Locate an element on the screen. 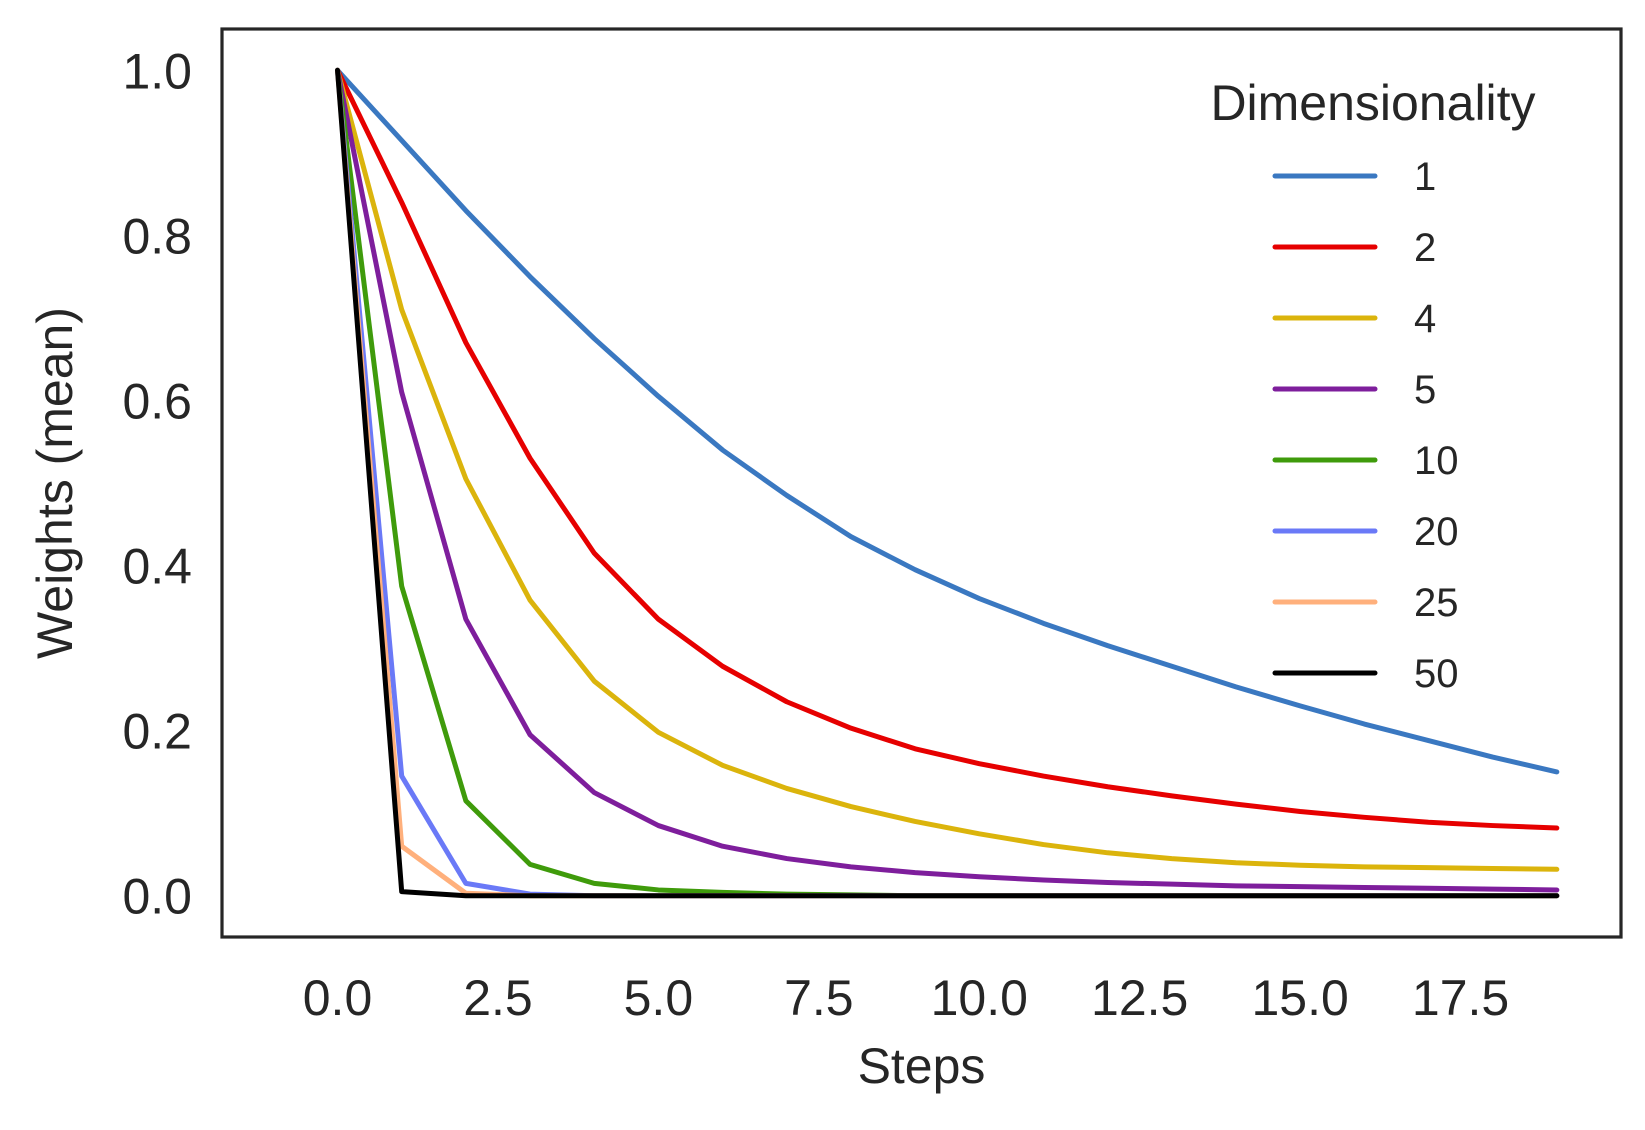 The width and height of the screenshot is (1645, 1130). x-tick-label: 10.0 is located at coordinates (979, 998).